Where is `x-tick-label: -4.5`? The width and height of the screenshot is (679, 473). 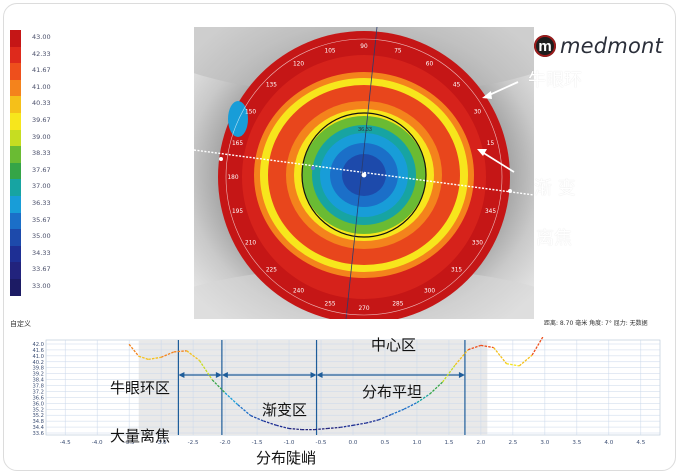
x-tick-label: -4.5 is located at coordinates (65, 443).